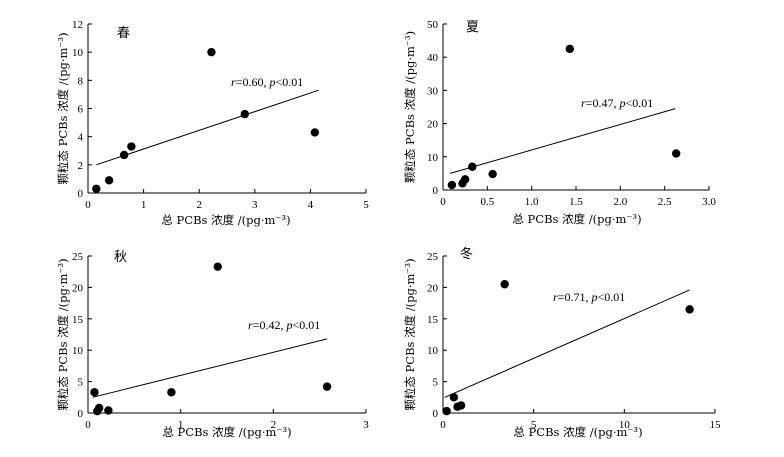 This screenshot has width=784, height=457. What do you see at coordinates (716, 425) in the screenshot?
I see `x-tick-label: 15` at bounding box center [716, 425].